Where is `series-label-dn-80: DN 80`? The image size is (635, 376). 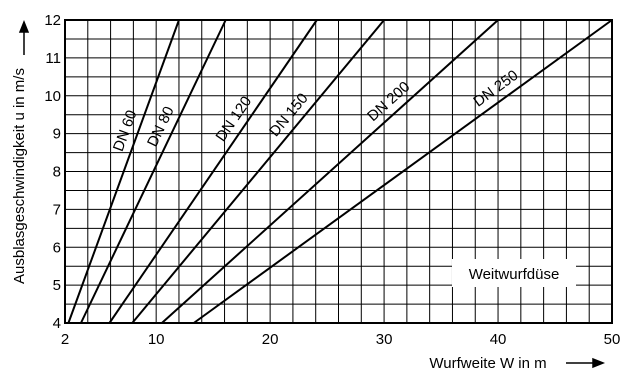 series-label-dn-80: DN 80 is located at coordinates (161, 127).